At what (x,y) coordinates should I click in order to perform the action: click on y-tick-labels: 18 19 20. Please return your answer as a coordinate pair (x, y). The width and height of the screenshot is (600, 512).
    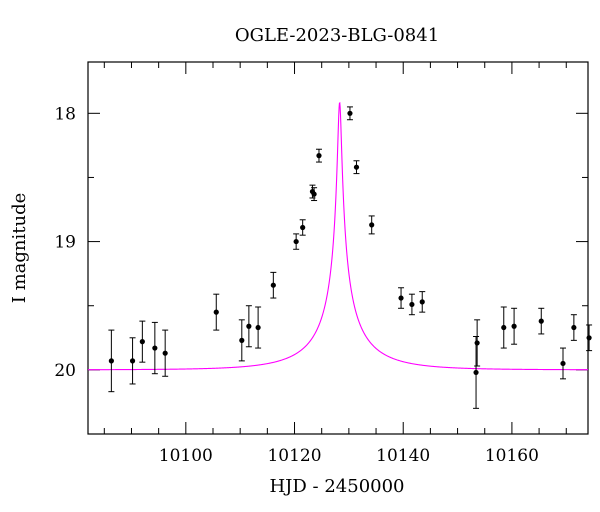
    Looking at the image, I should click on (65, 242).